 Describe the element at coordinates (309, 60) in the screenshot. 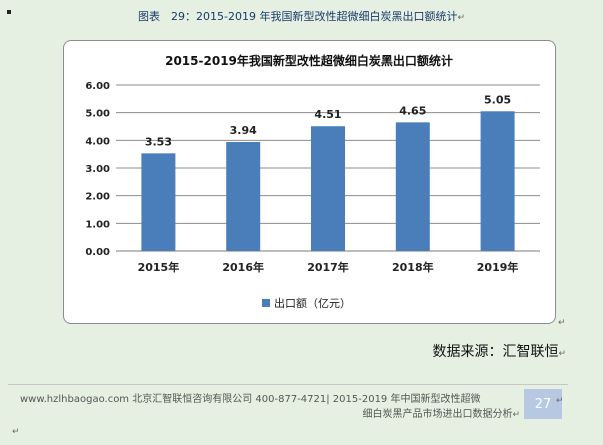

I see `chart-title: 2015-2019年我国新型改性超微细白炭黑出口额统计` at that location.